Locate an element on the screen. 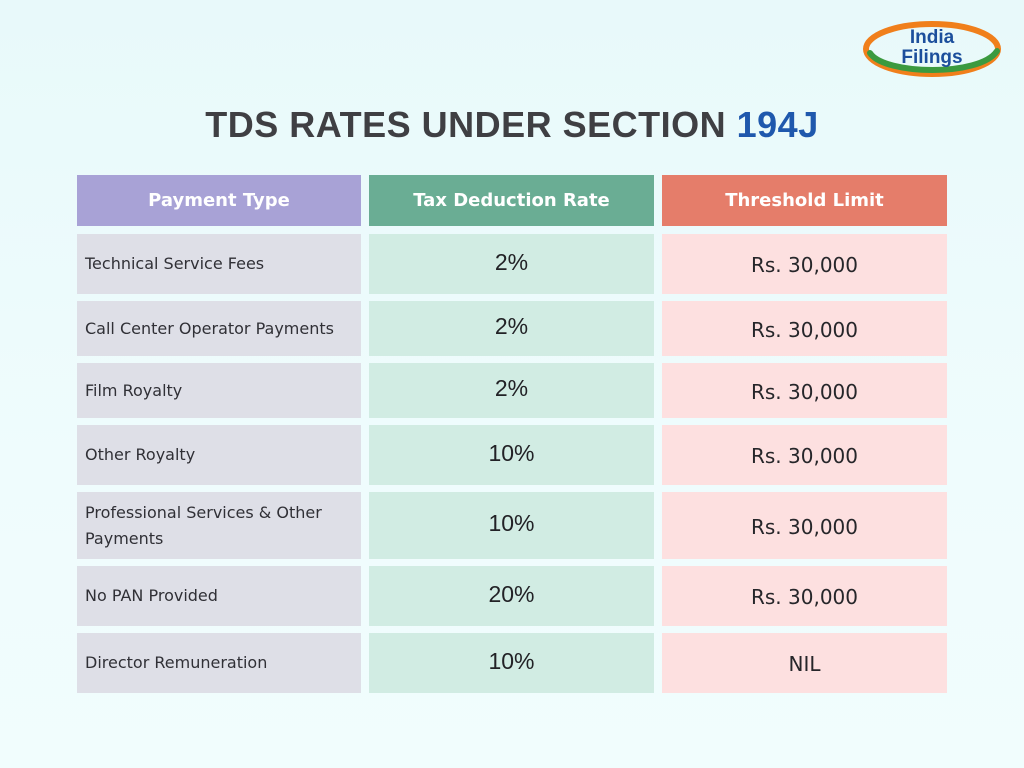  payment-type-cell: No PAN Provided is located at coordinates (219, 596).